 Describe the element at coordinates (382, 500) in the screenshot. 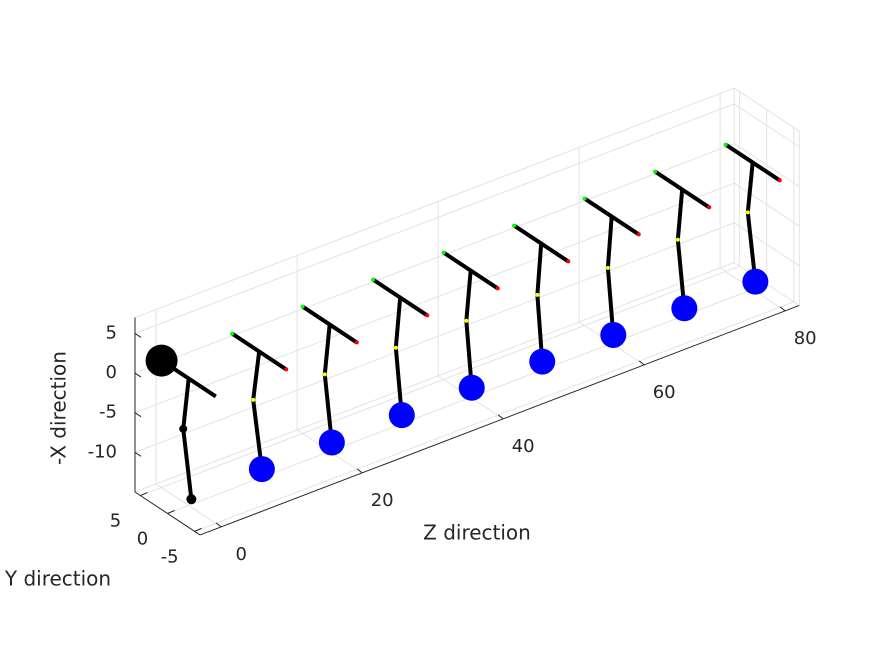

I see `z-tick-label: 20` at that location.